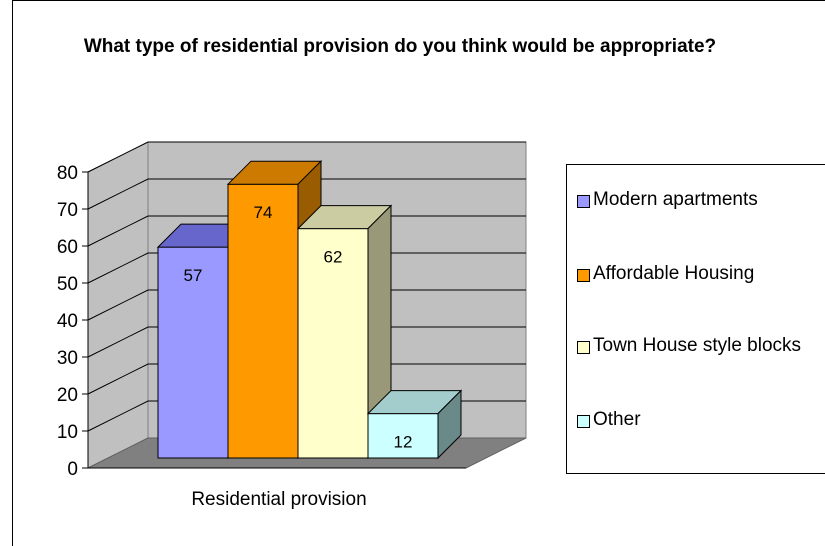 Image resolution: width=825 pixels, height=546 pixels. I want to click on legend-item-town-house: Town House style blocks, so click(692, 346).